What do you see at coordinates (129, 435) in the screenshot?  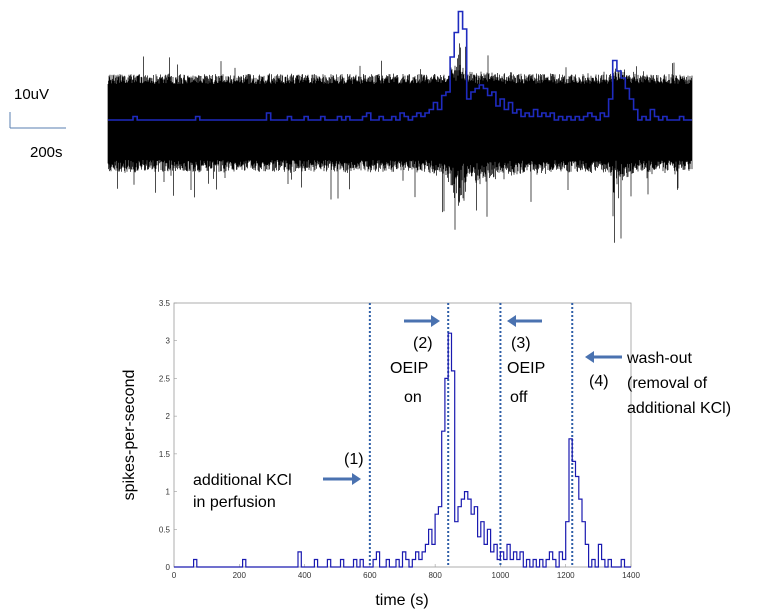 I see `y-axis-title: spikes-per-second` at bounding box center [129, 435].